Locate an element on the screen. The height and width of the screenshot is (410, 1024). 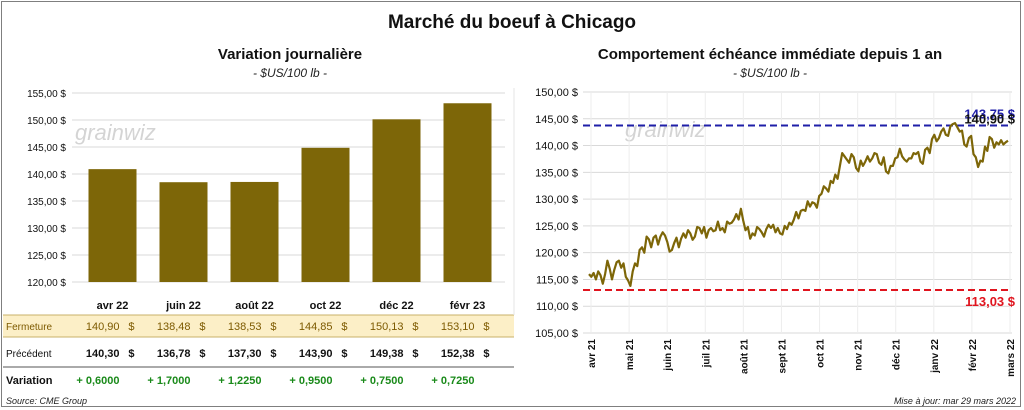
line-x-tick-label: mai 21 is located at coordinates (630, 355).